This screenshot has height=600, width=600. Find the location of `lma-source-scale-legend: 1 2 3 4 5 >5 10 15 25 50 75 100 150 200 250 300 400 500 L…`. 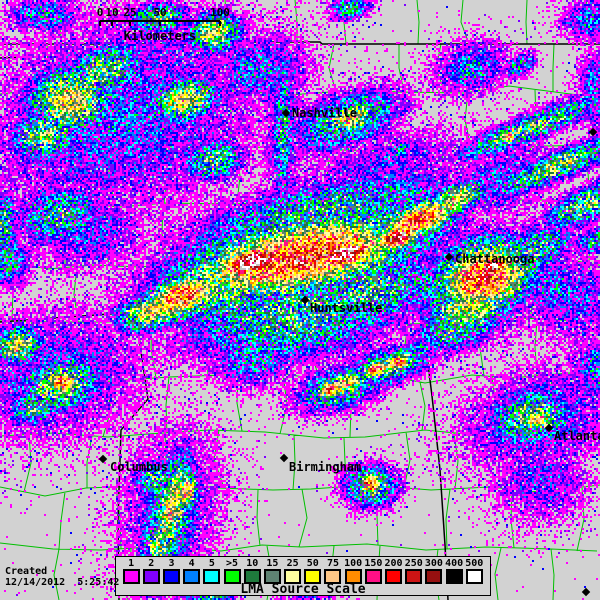

lma-source-scale-legend: 1 2 3 4 5 >5 10 15 25 50 75 100 150 200 250 300 400 500 L… is located at coordinates (303, 576).